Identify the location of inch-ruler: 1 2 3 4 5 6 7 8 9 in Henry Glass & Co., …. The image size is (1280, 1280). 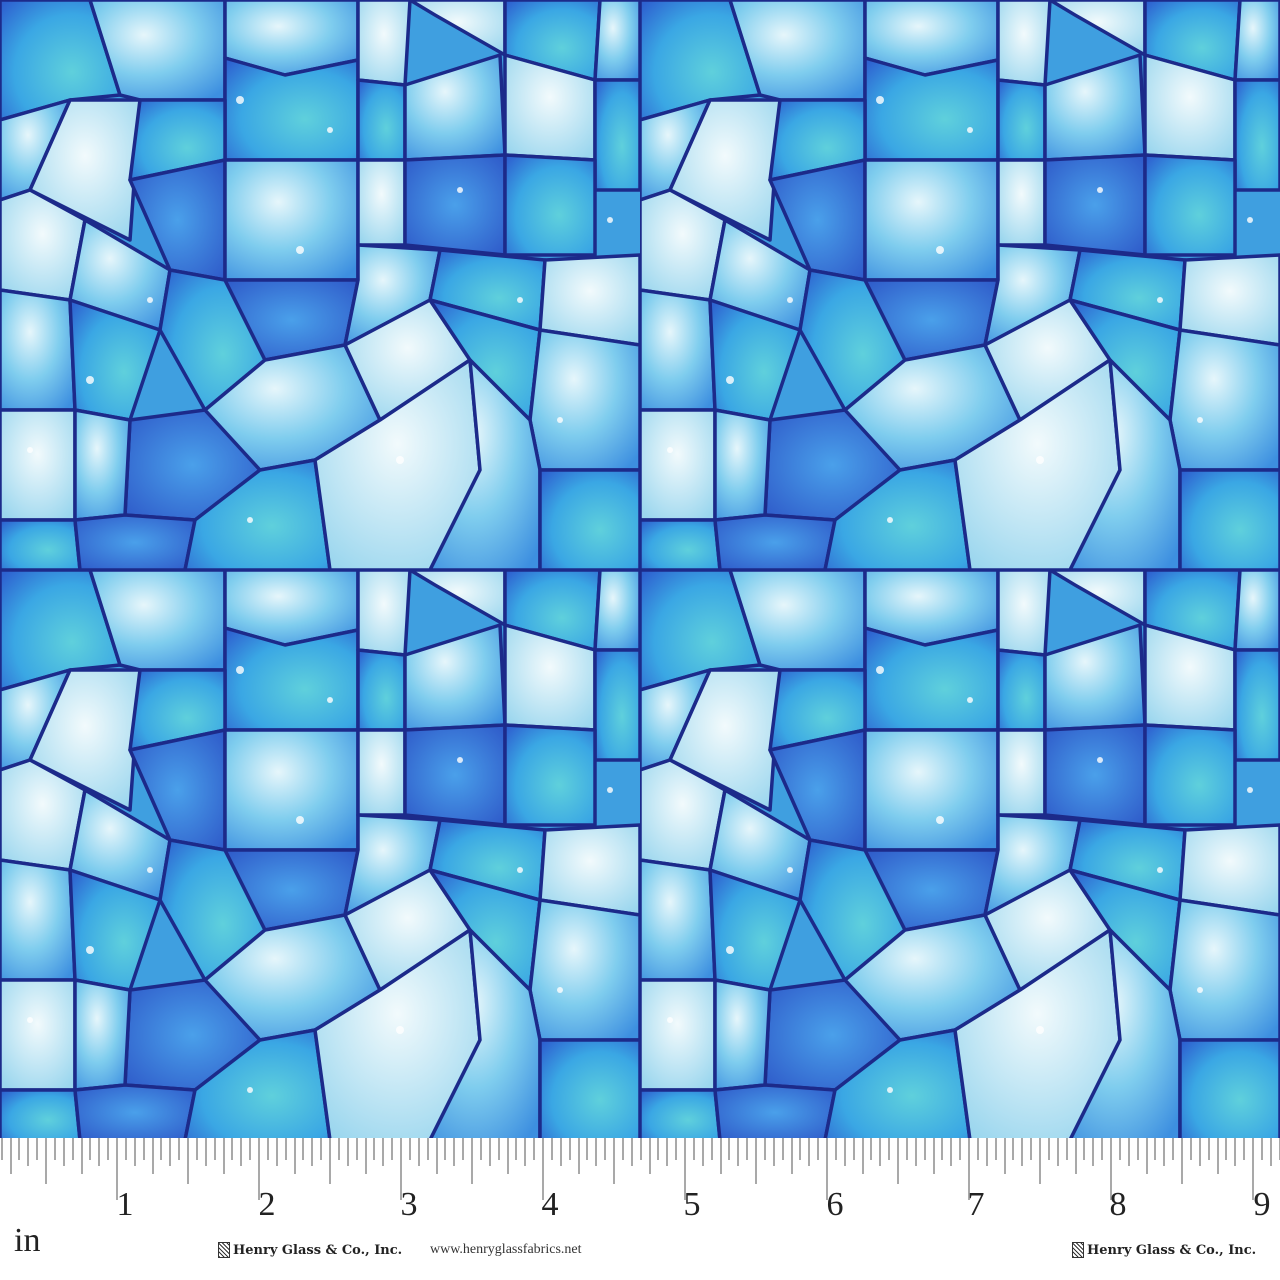
(640, 1209).